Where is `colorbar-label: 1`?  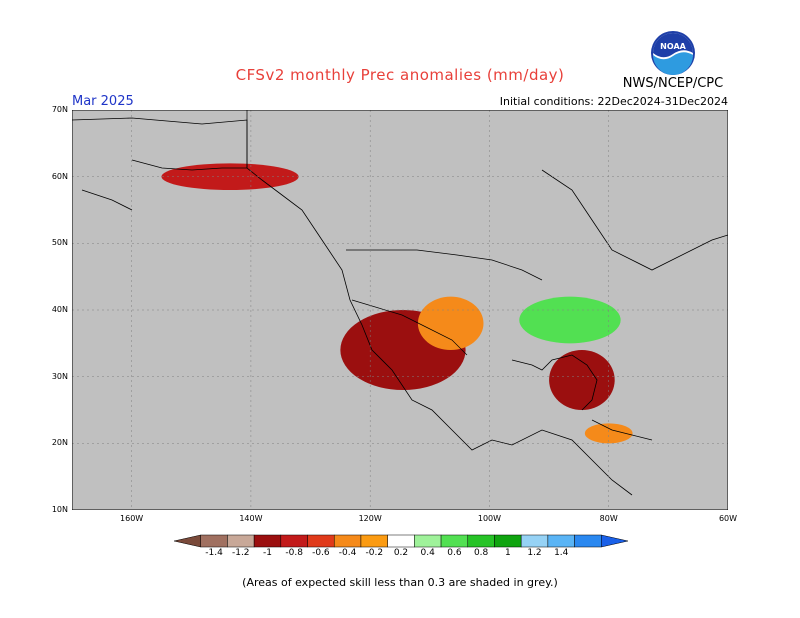 colorbar-label: 1 is located at coordinates (507, 553).